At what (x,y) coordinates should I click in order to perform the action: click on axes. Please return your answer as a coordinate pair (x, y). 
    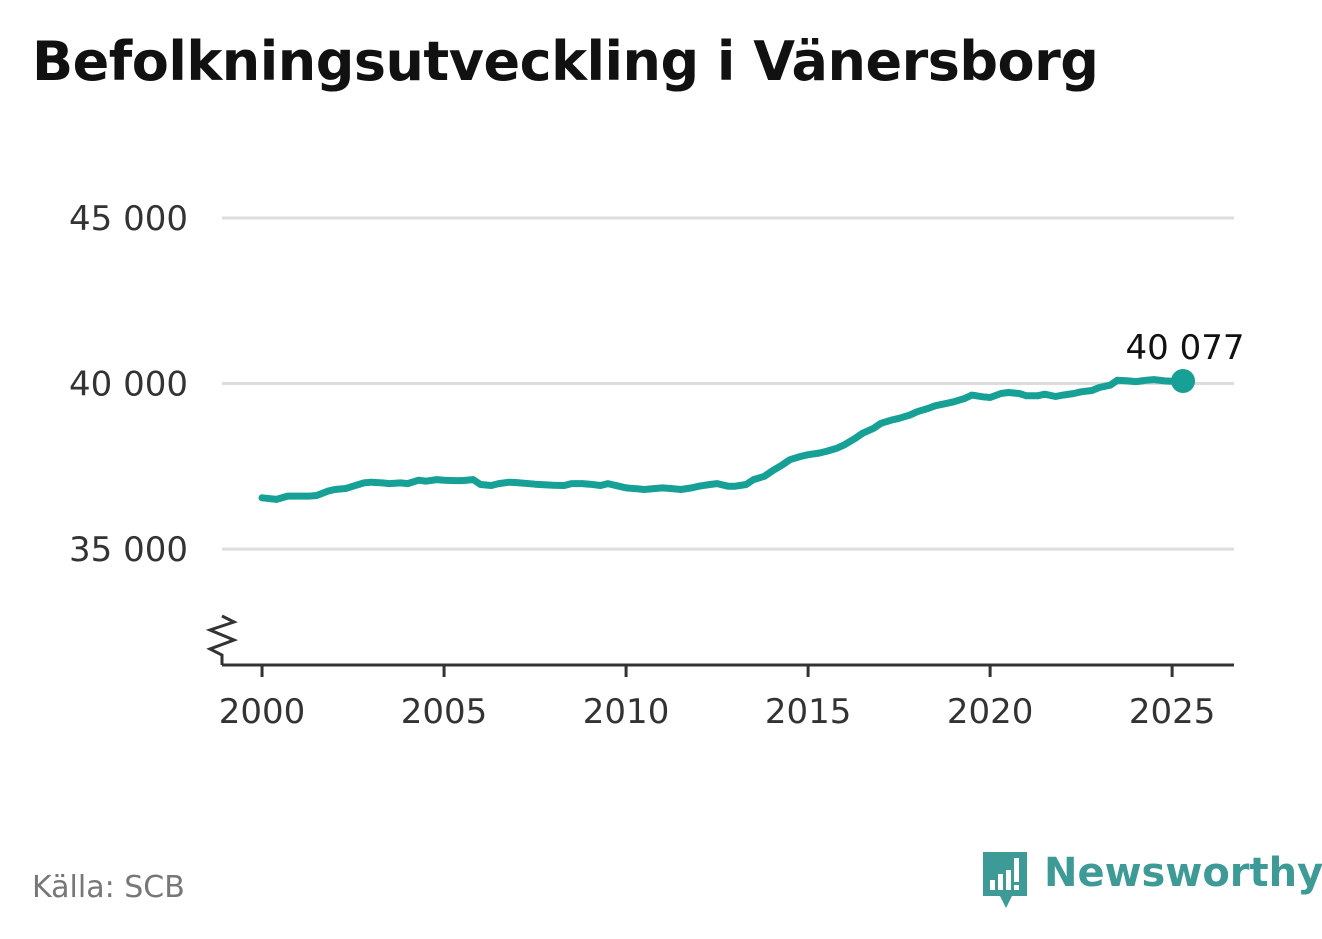
    Looking at the image, I should click on (719, 645).